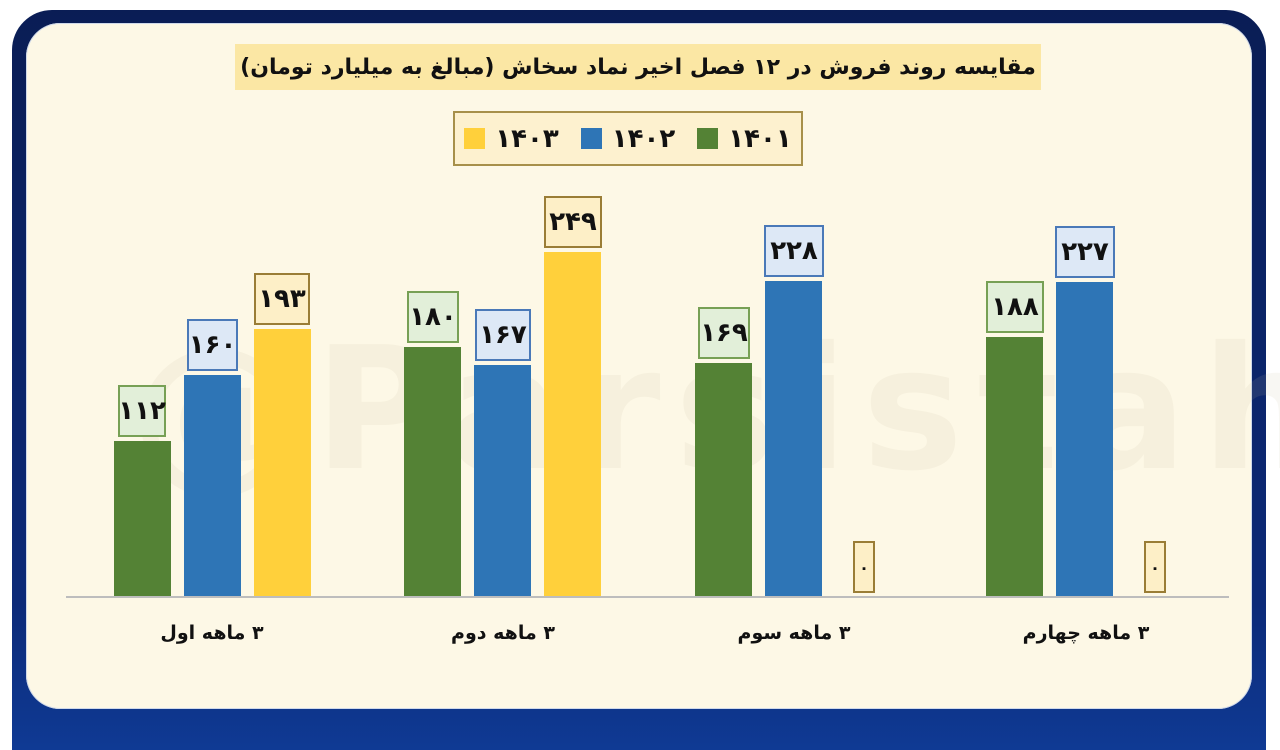 This screenshot has height=750, width=1280. Describe the element at coordinates (864, 567) in the screenshot. I see `value-label-q3-1403: ۰` at that location.